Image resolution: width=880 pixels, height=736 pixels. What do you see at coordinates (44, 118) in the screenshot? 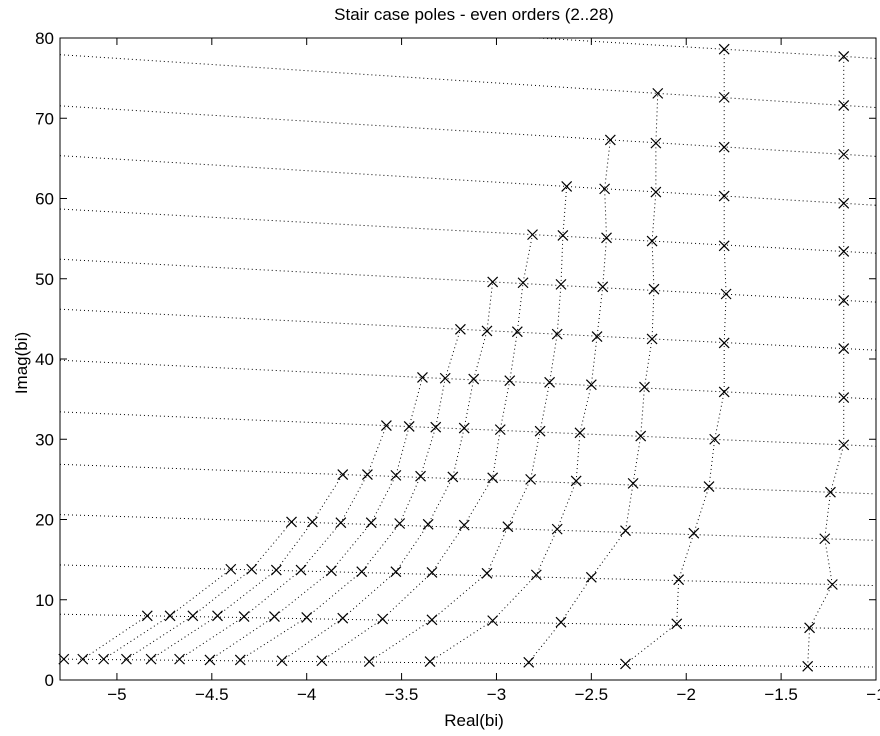
I see `y-tick-label: 70` at bounding box center [44, 118].